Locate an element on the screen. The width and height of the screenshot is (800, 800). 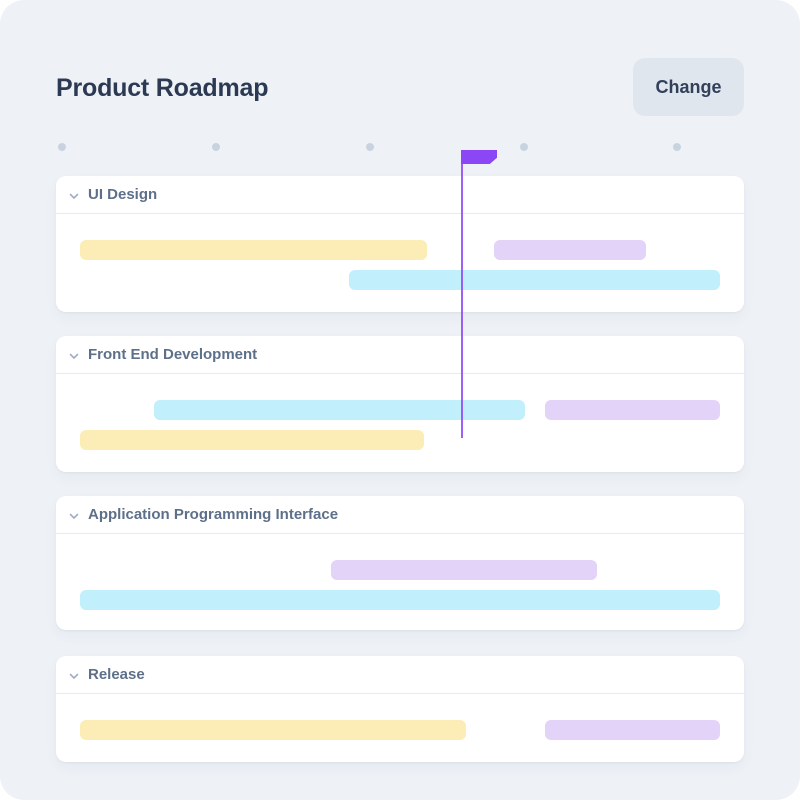
section-header-application-programming-interface: Application Programming Interface is located at coordinates (400, 515).